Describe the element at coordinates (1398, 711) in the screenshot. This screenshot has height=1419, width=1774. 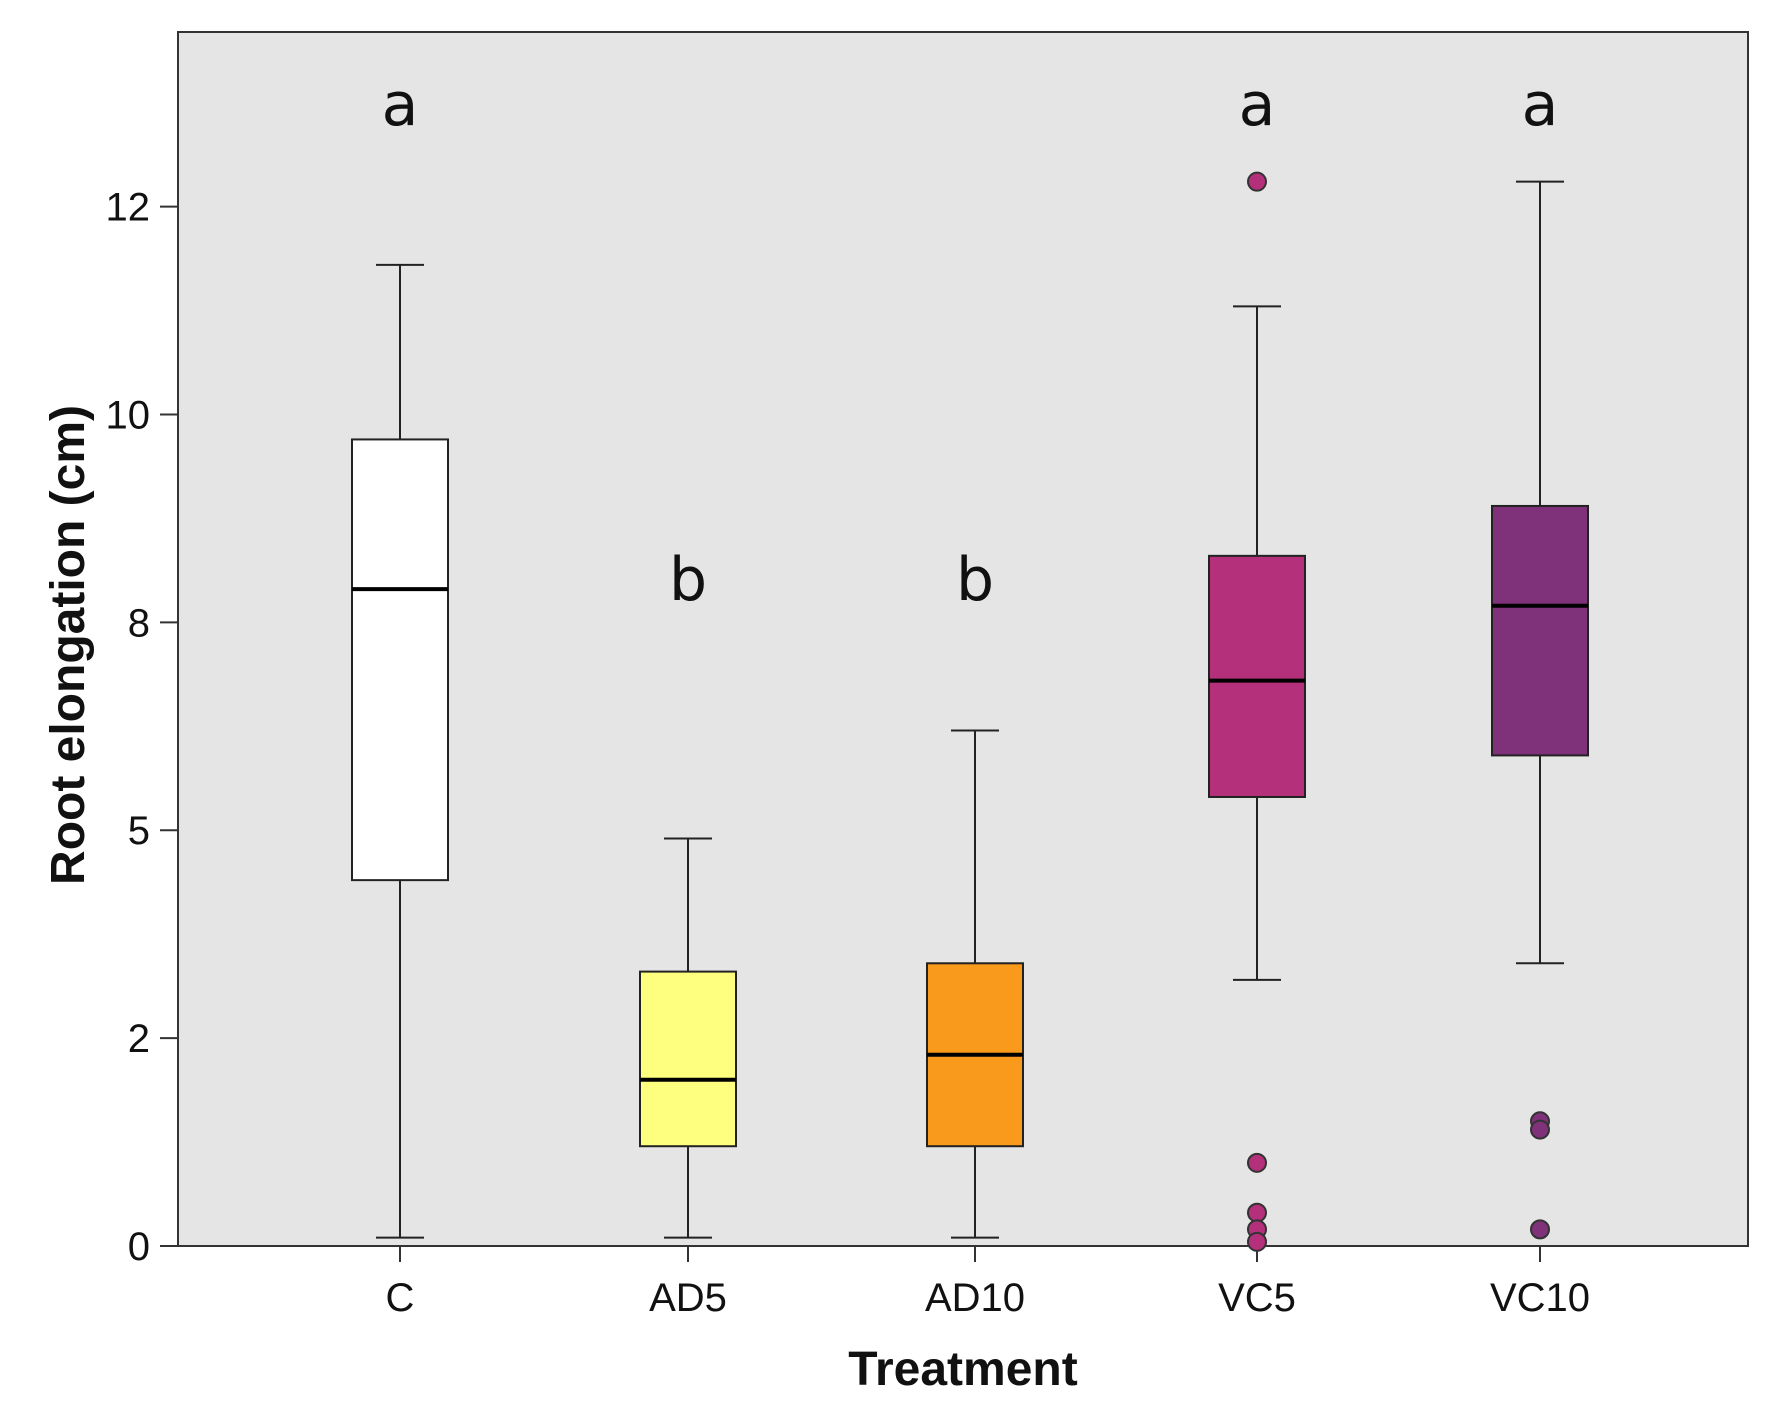
I see `outlier-series` at that location.